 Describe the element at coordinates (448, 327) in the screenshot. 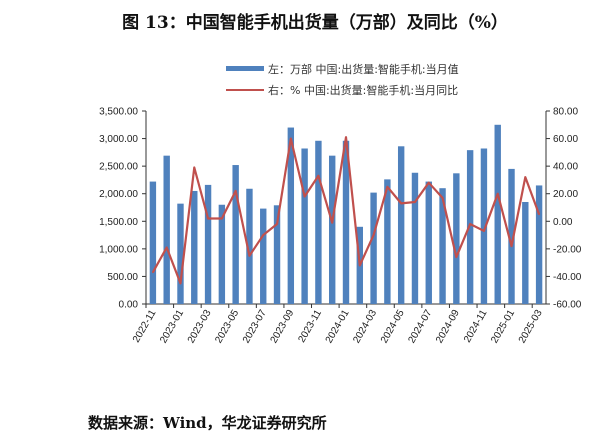

I see `x-tick-label: 2024-09` at that location.